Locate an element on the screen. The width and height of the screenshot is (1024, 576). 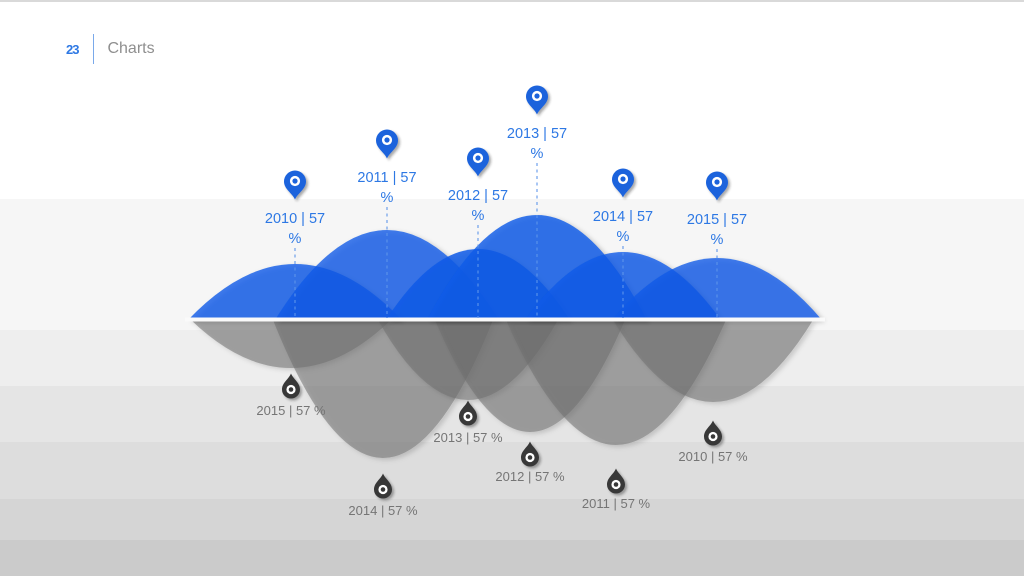
header-divider is located at coordinates (94, 49).